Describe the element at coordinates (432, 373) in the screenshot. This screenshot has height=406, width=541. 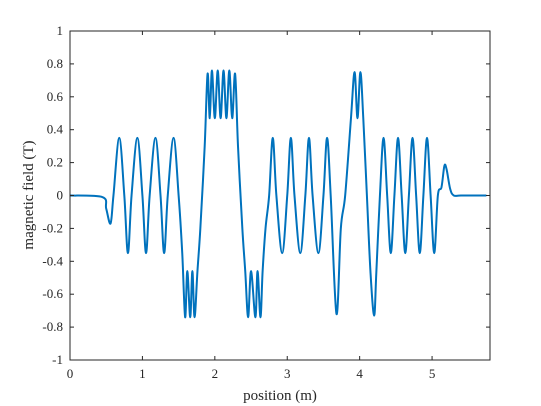
I see `x-tick-label: 5` at that location.